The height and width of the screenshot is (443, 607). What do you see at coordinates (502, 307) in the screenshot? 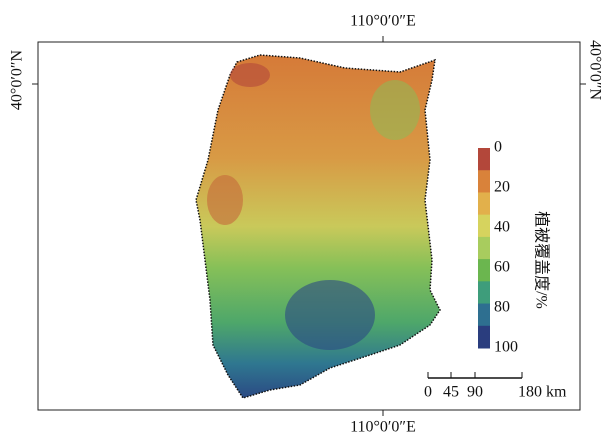
I see `legend-tick-label: 80` at bounding box center [502, 307].